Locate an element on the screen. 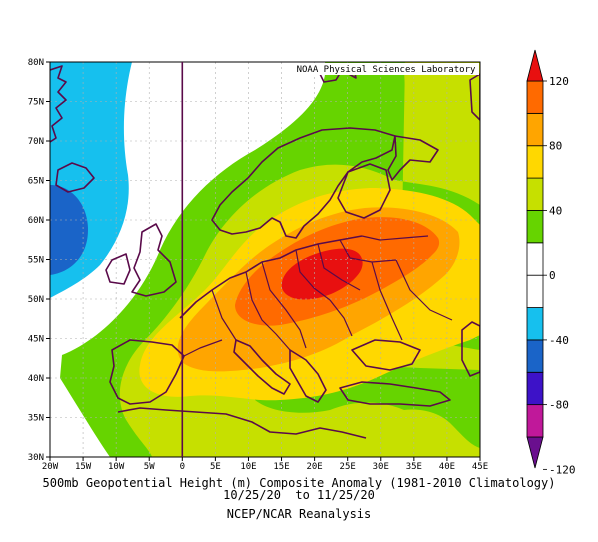 This screenshot has height=542, width=598. anatolia is located at coordinates (395, 394).